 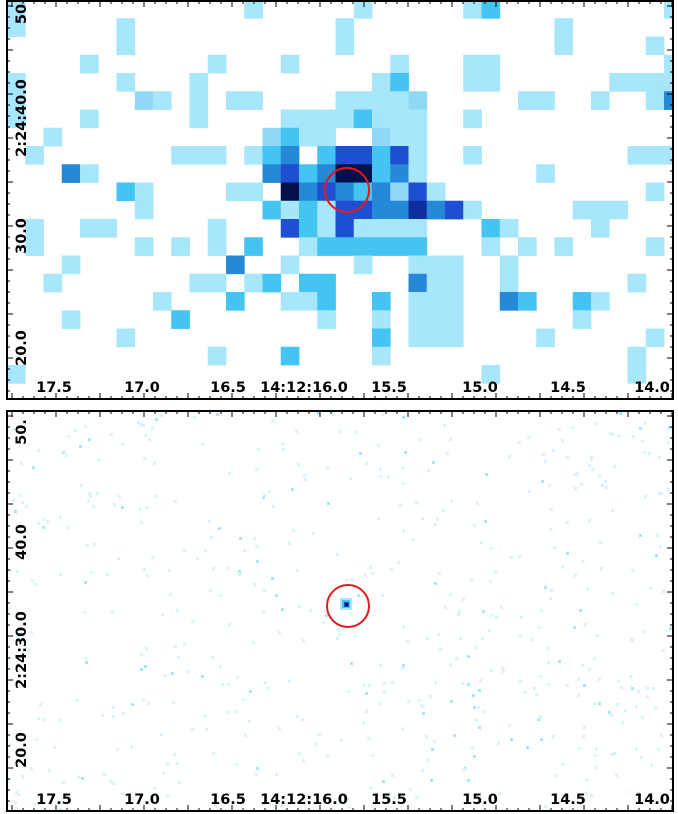 What do you see at coordinates (304, 800) in the screenshot?
I see `bottom-x-tick-label-3: 14:12:16.0` at bounding box center [304, 800].